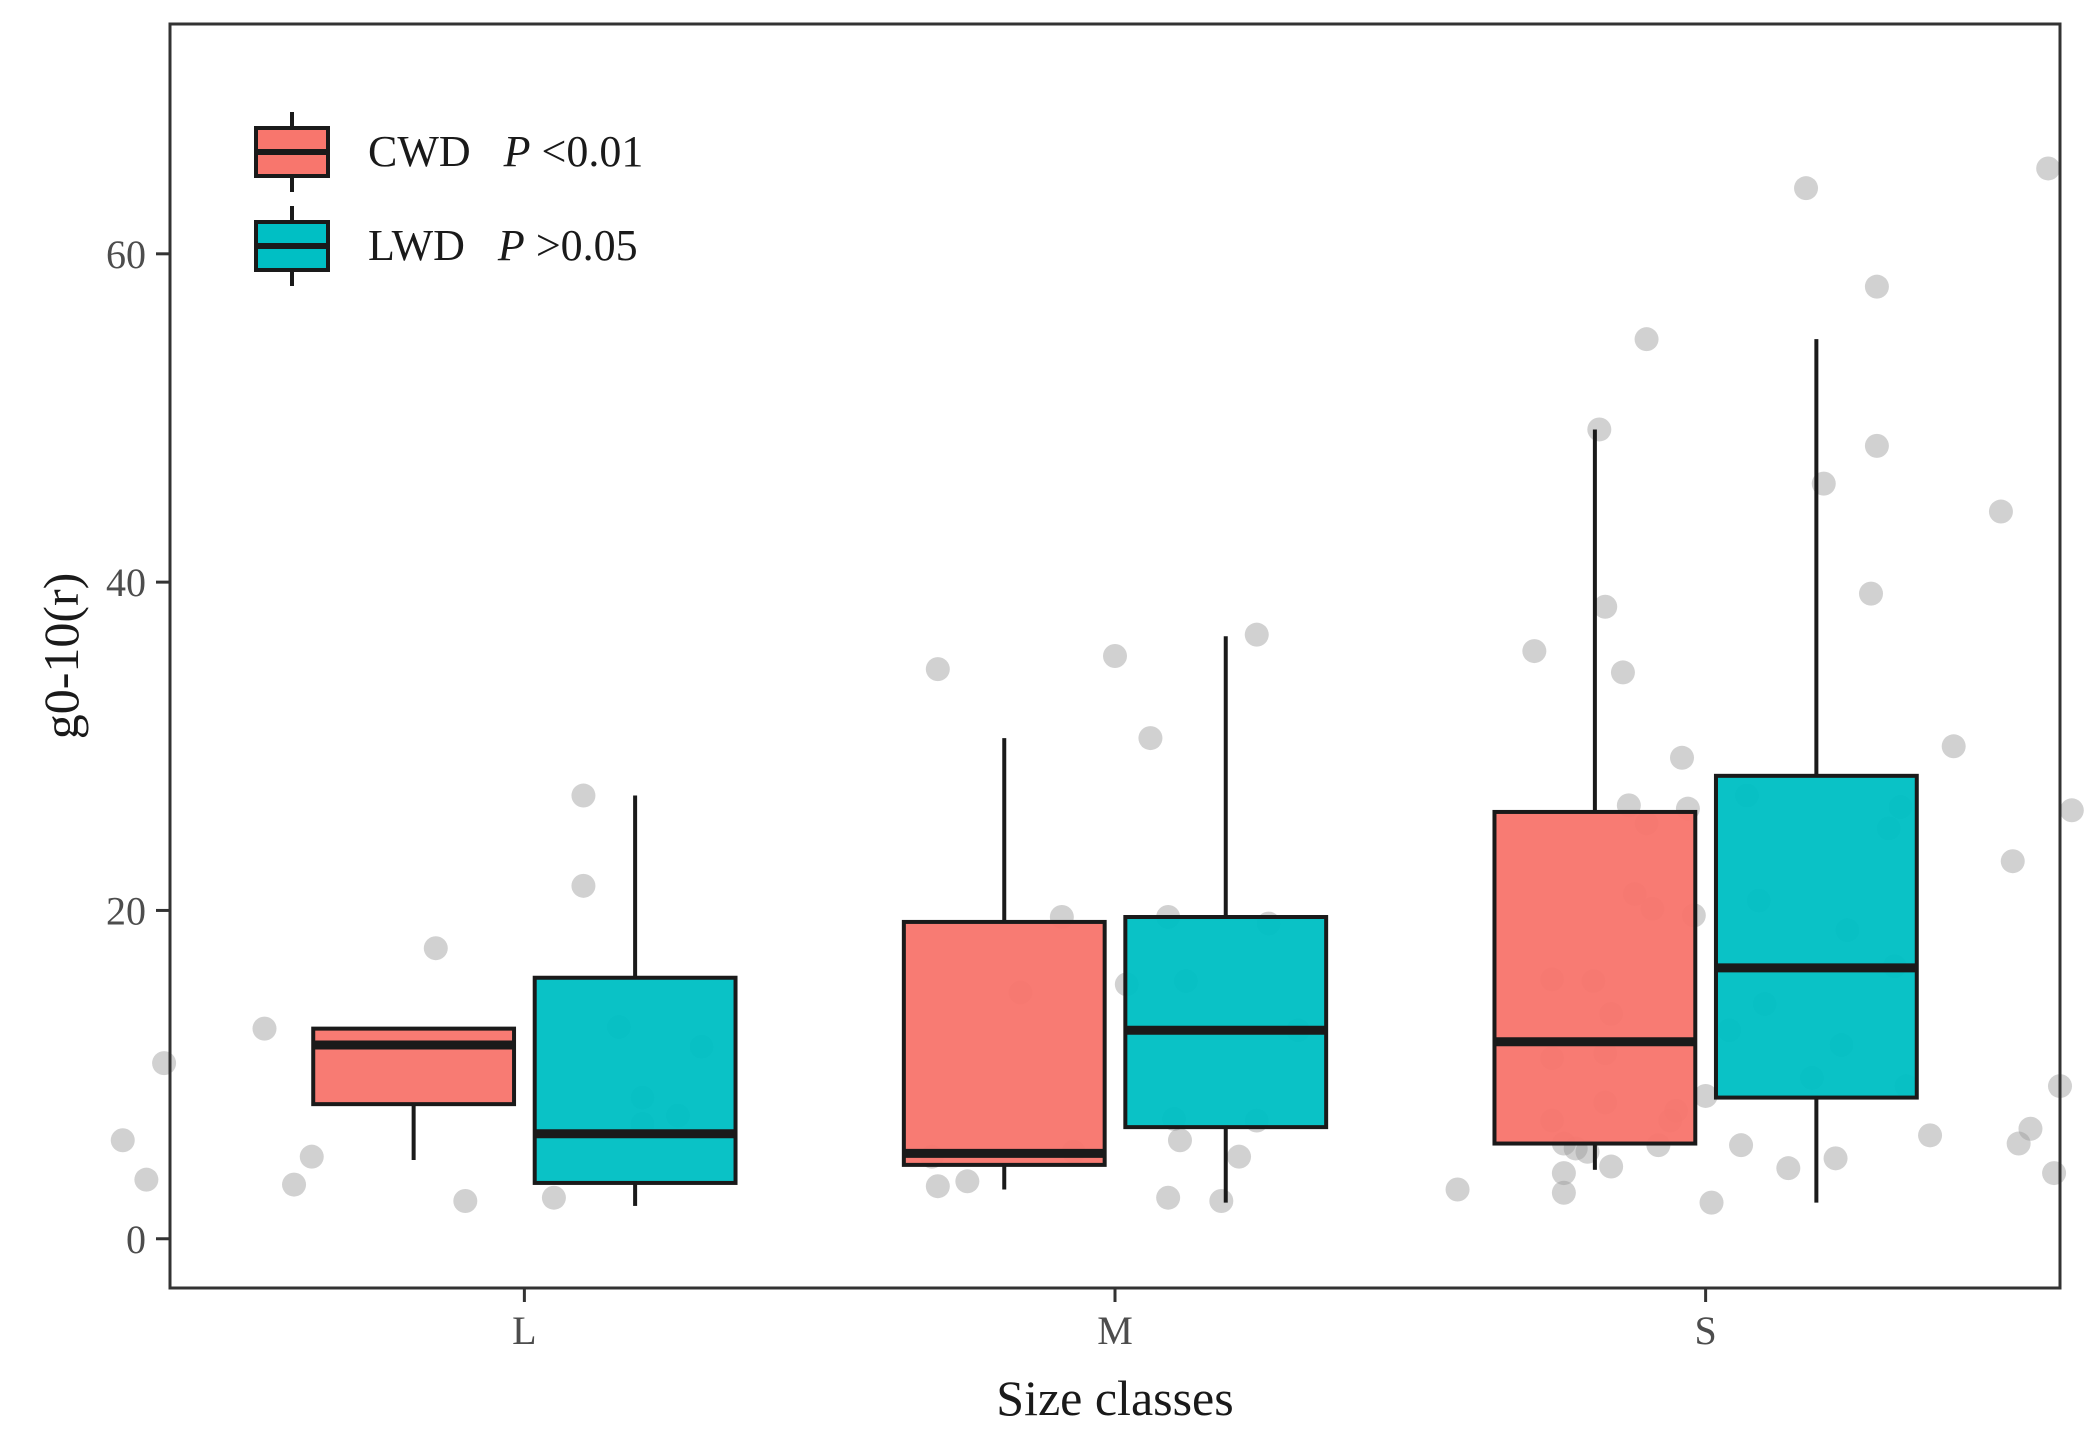 This screenshot has width=2088, height=1440. I want to click on legend-label-lwd: LWD P >0.05, so click(503, 245).